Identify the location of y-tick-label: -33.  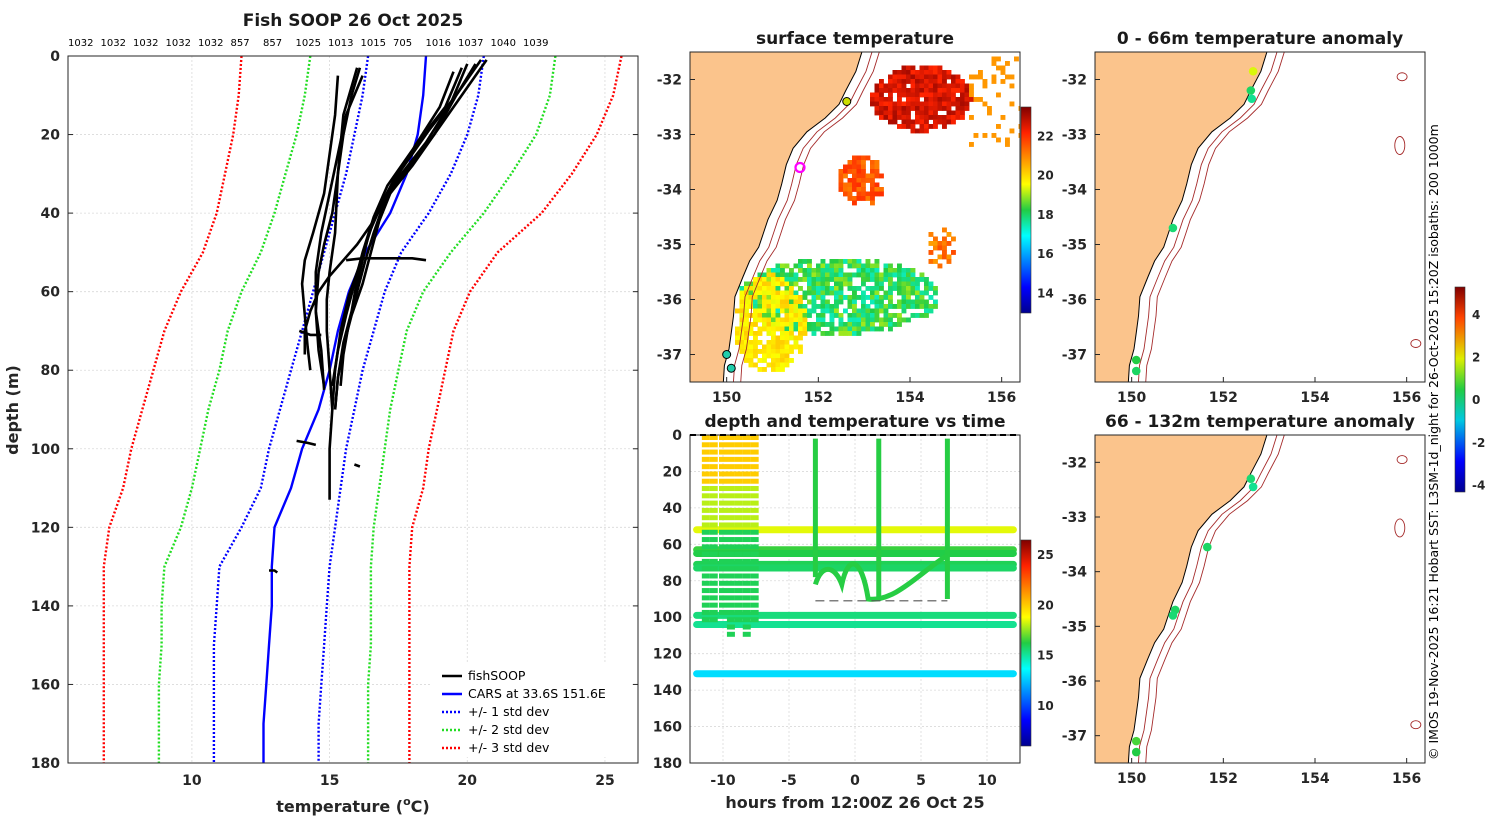
(1074, 136).